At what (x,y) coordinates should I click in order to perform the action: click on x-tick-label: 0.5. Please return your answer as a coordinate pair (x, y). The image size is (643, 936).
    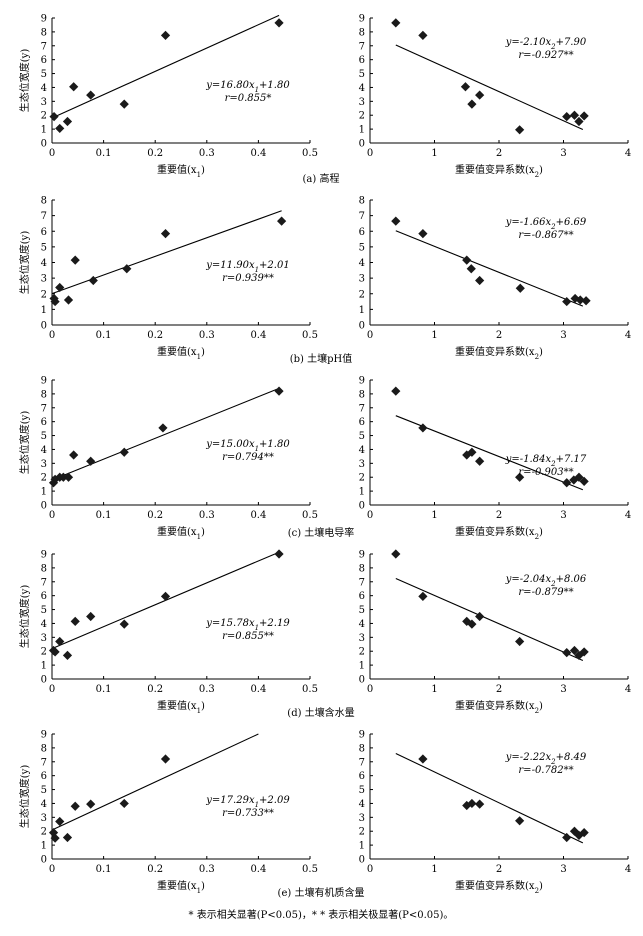
    Looking at the image, I should click on (310, 689).